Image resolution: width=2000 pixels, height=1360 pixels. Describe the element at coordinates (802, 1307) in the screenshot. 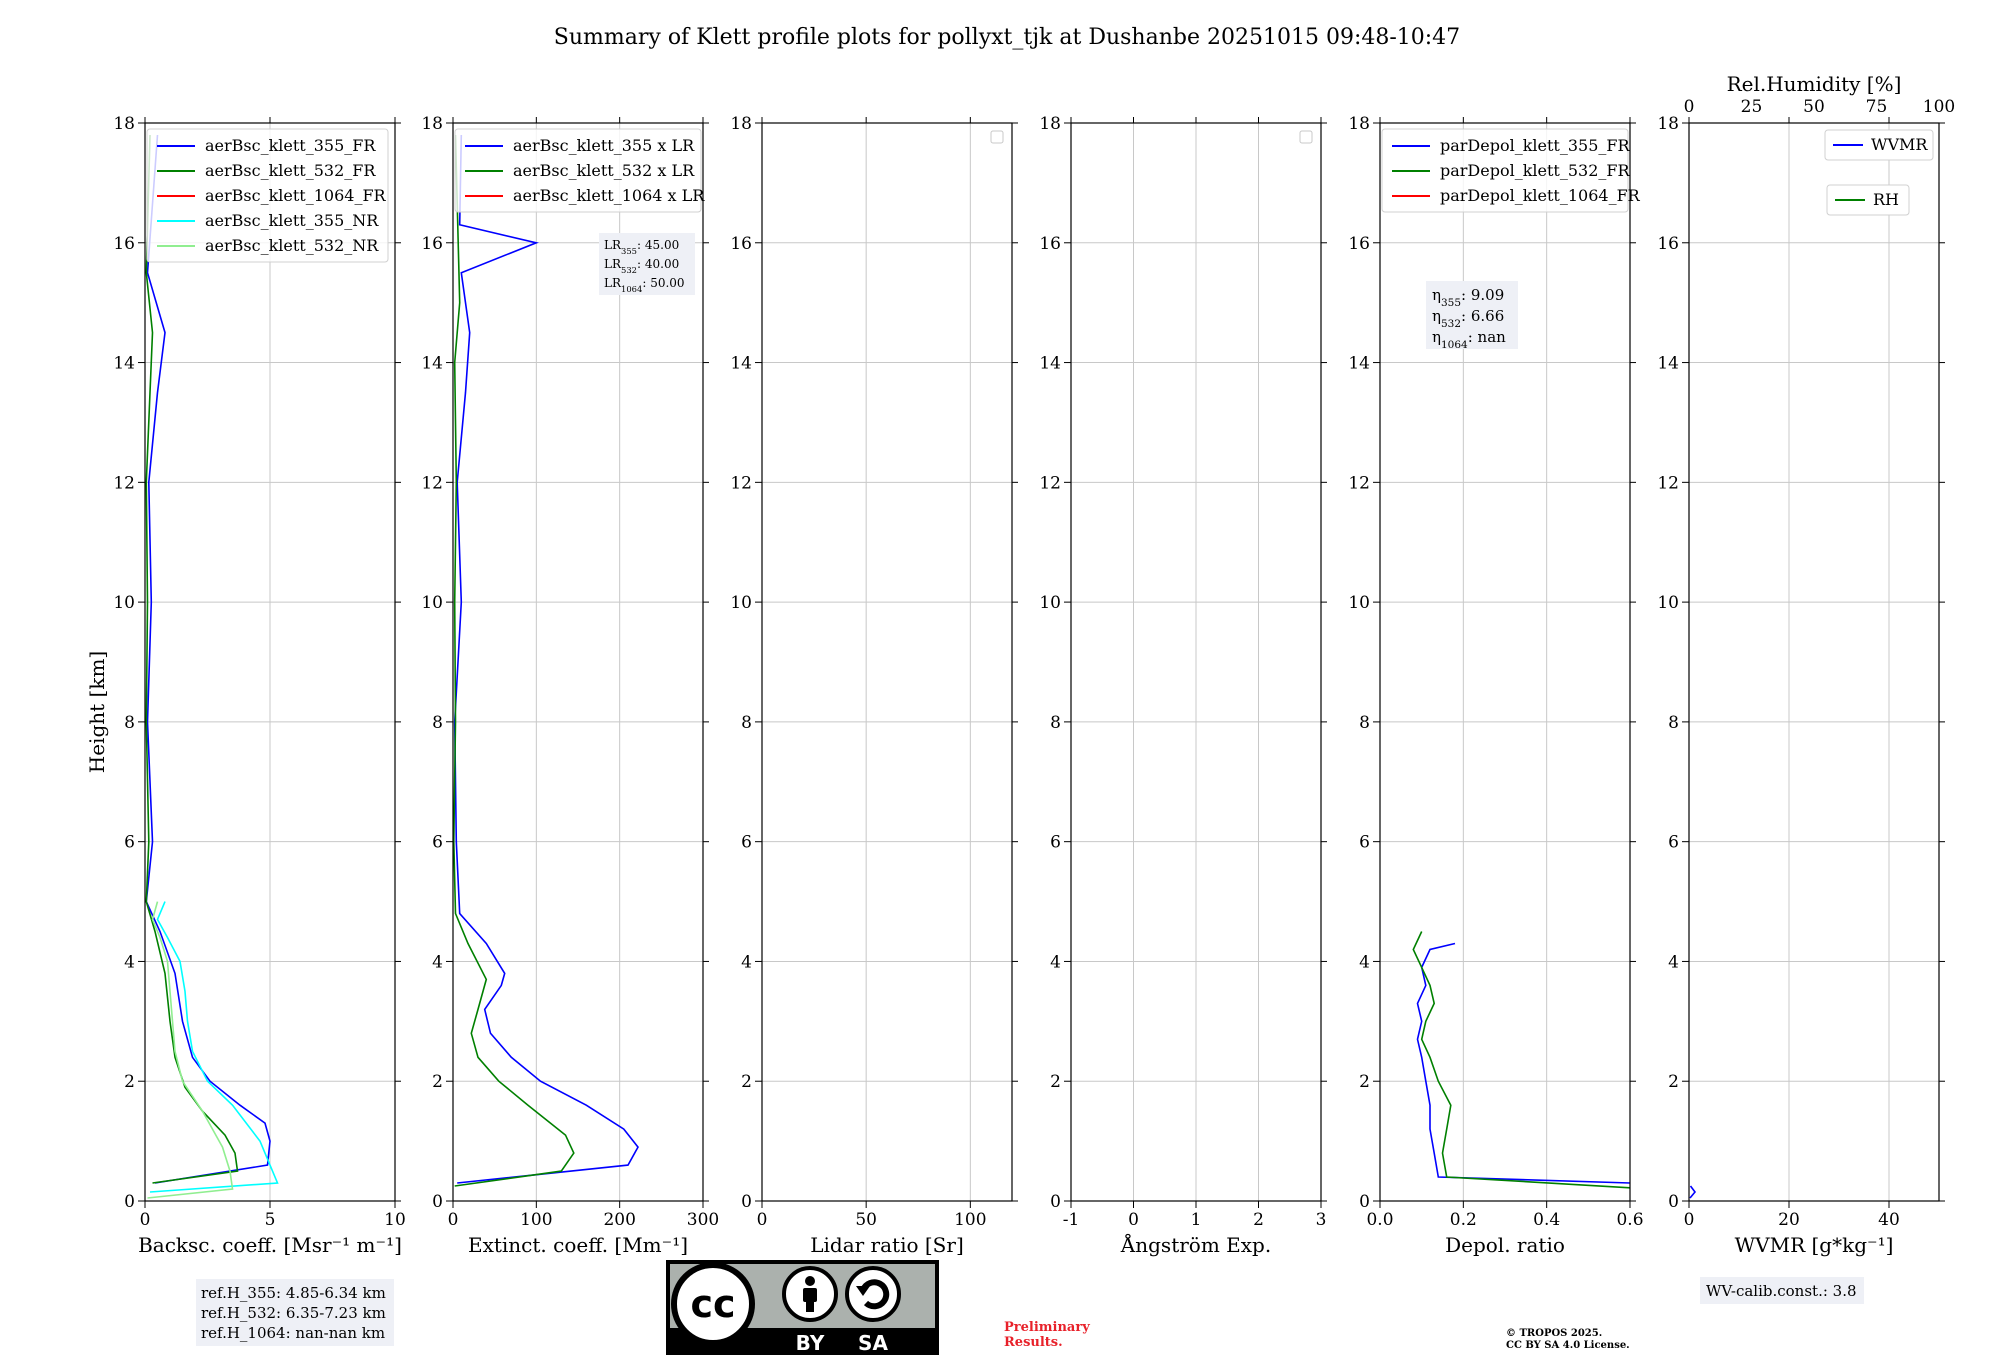

I see `cc-license-logo: cc BY SA` at that location.